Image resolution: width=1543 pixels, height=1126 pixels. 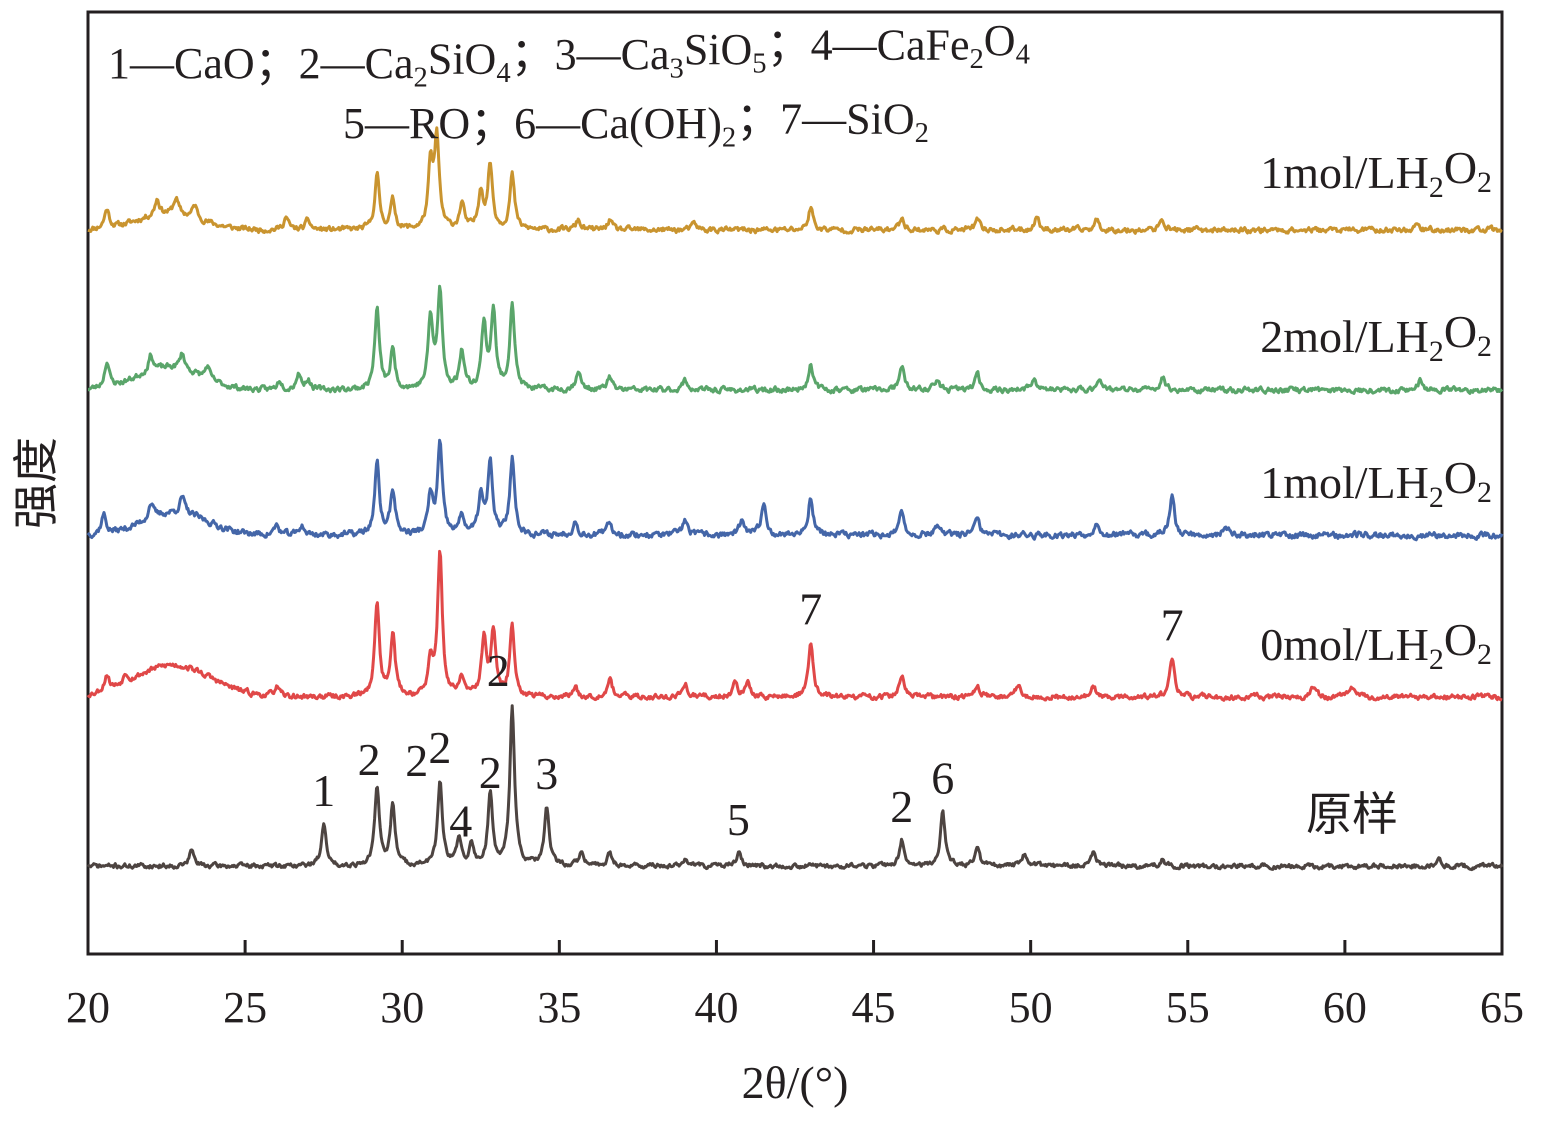 I want to click on series-label-2: 1mol/LH2​O2​, so click(x=1376, y=483).